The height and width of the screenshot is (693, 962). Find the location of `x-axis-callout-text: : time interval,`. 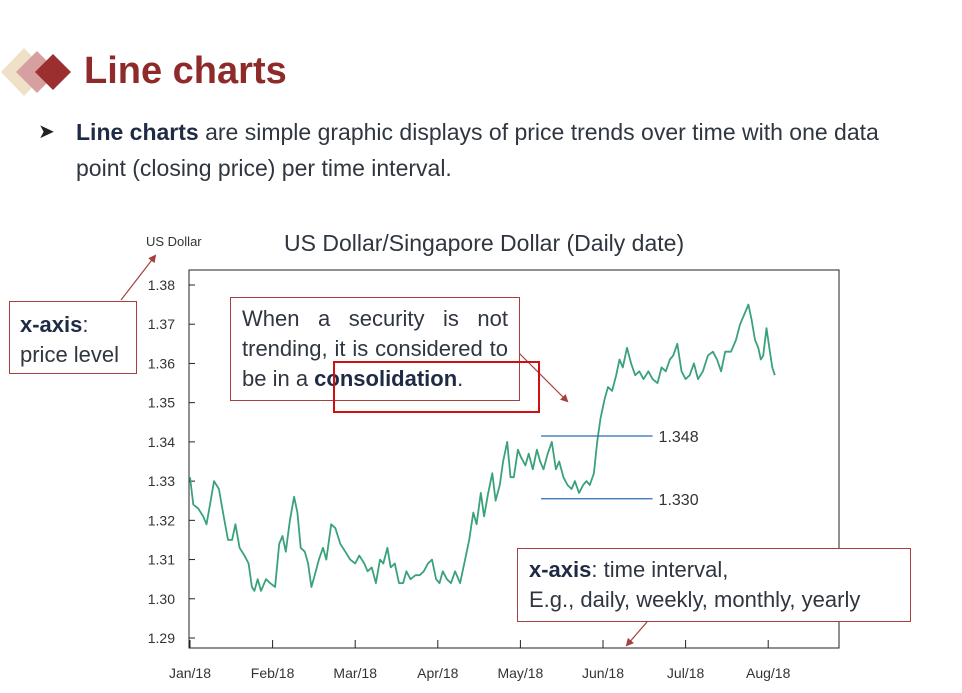

x-axis-callout-text: : time interval, is located at coordinates (660, 569).